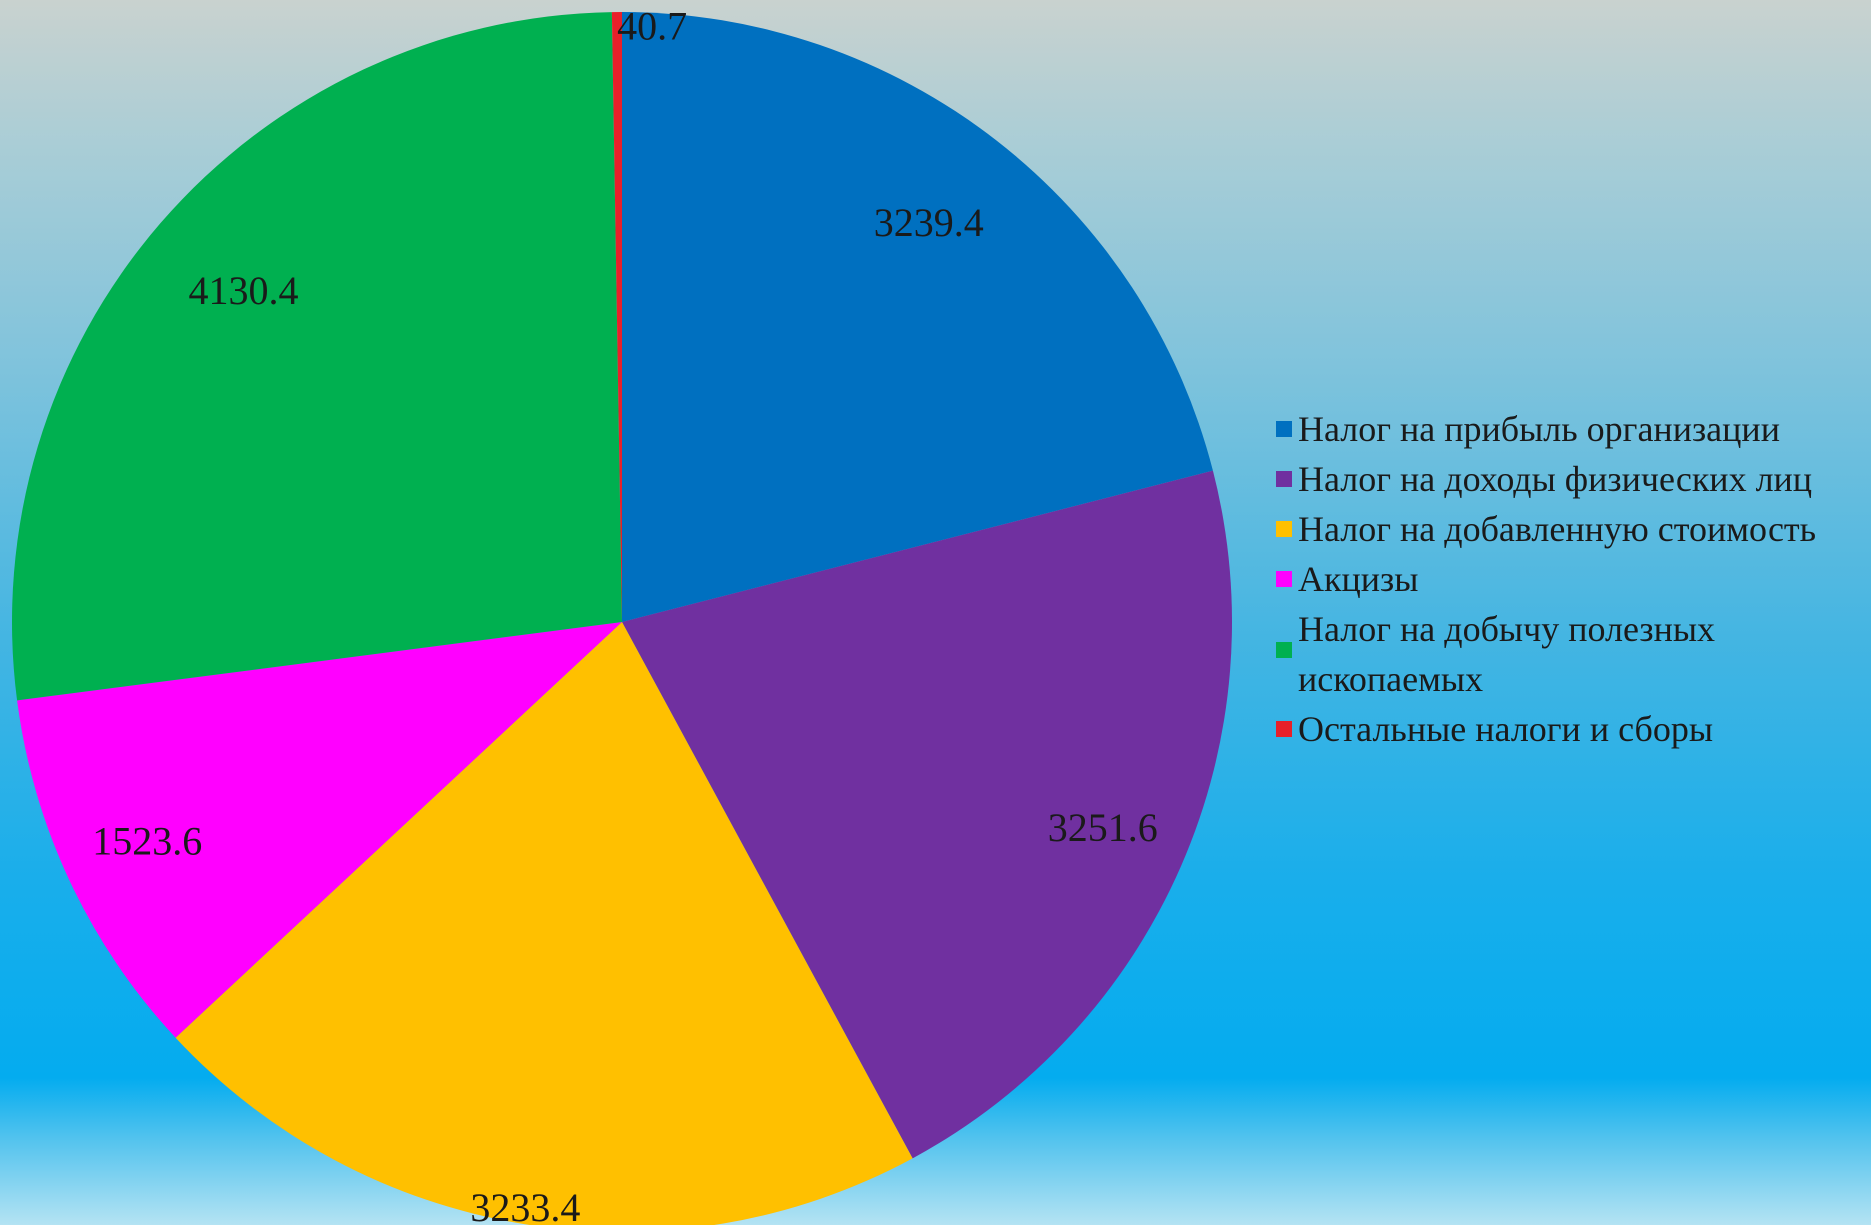  What do you see at coordinates (1103, 827) in the screenshot?
I see `data-label-2: 3251.6` at bounding box center [1103, 827].